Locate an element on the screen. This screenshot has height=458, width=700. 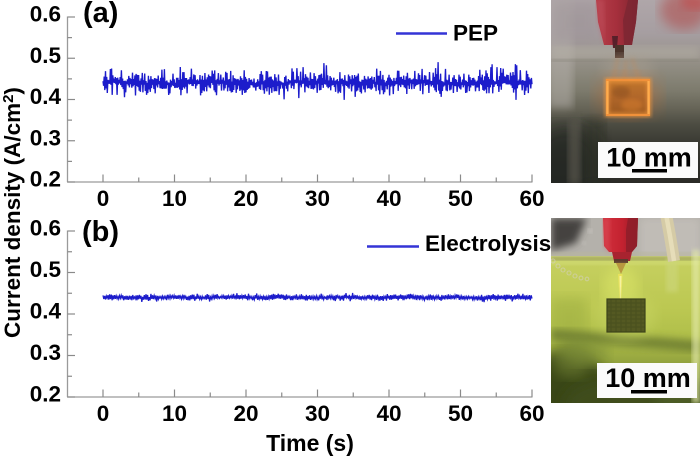
svg-text: Current density (A/cm2) is located at coordinates (12, 212).